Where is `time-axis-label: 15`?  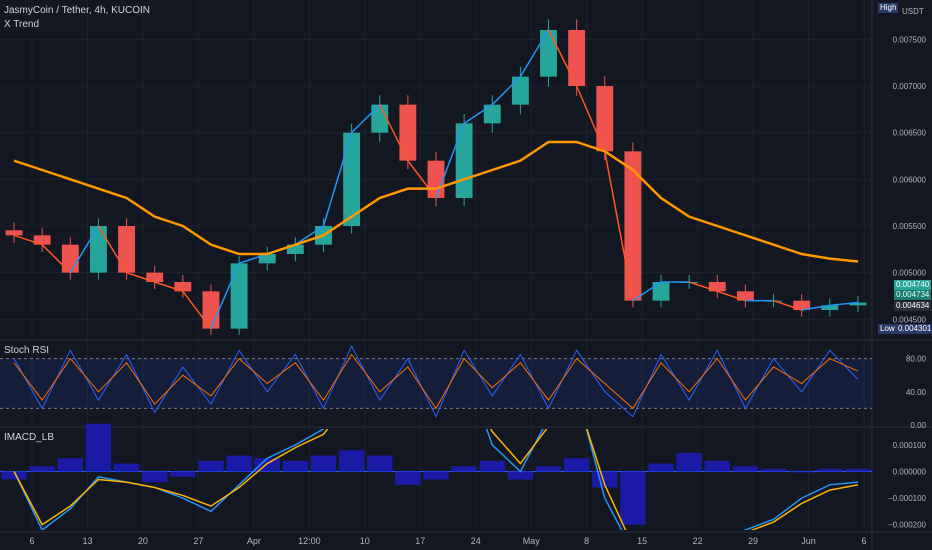
time-axis-label: 15 is located at coordinates (642, 541).